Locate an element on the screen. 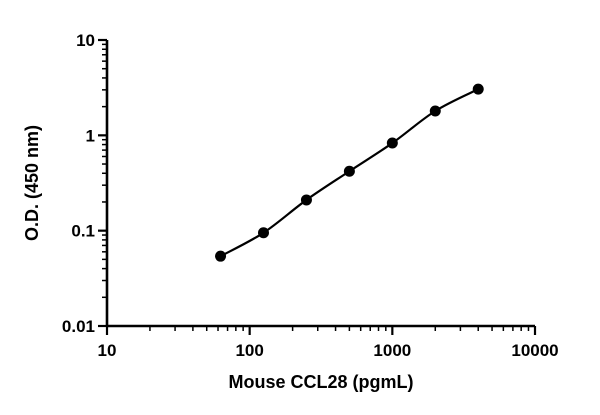  x-tick-label: 100 is located at coordinates (249, 350).